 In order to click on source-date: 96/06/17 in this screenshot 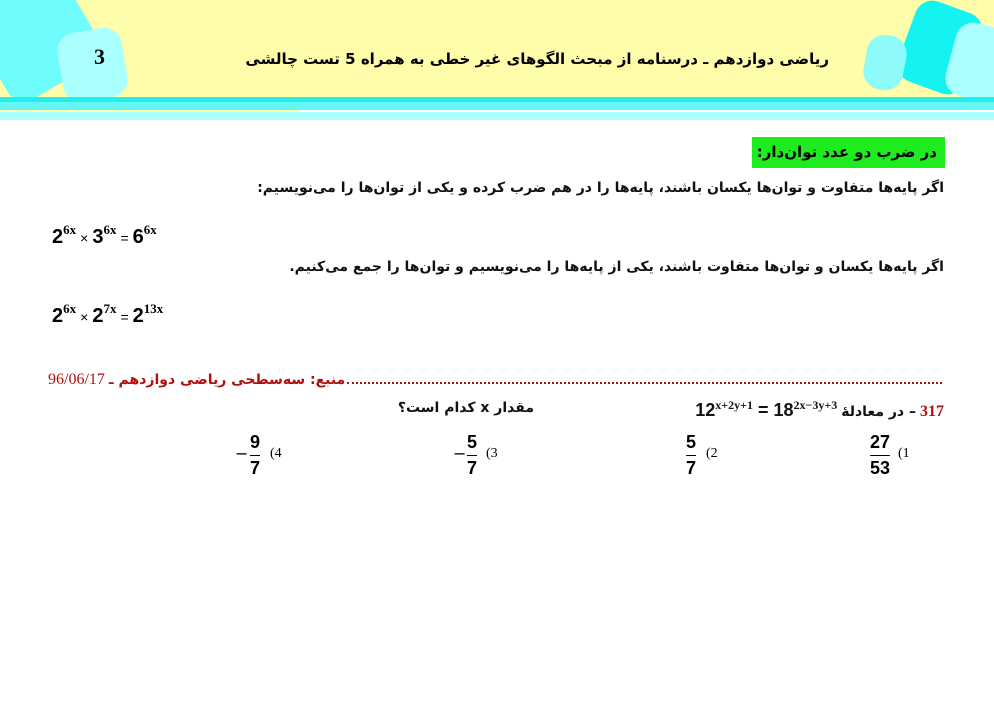, I will do `click(76, 379)`.